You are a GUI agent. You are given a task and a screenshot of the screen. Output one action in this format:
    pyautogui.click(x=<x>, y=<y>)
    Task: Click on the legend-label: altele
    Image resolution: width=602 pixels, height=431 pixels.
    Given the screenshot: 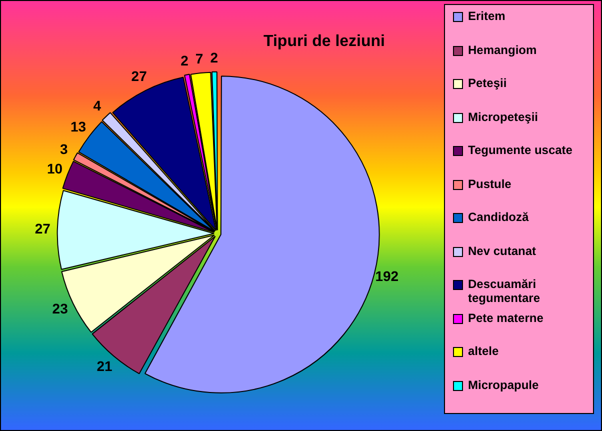 What is the action you would take?
    pyautogui.click(x=483, y=351)
    